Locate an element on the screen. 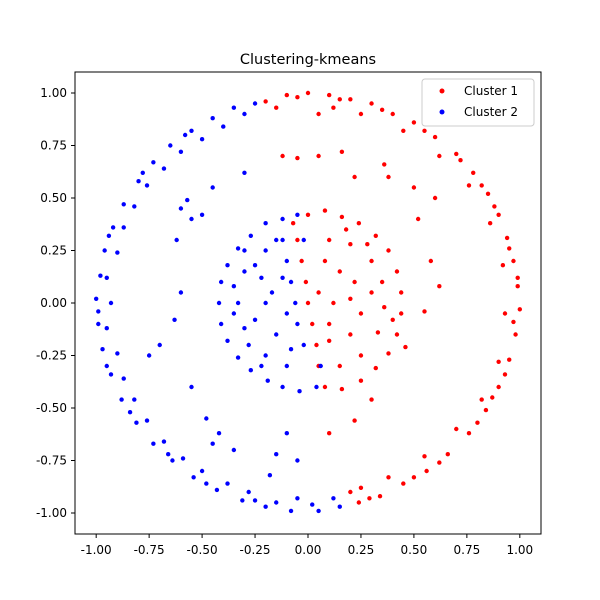 The width and height of the screenshot is (600, 600). x-tick-label: 0.50 is located at coordinates (414, 550).